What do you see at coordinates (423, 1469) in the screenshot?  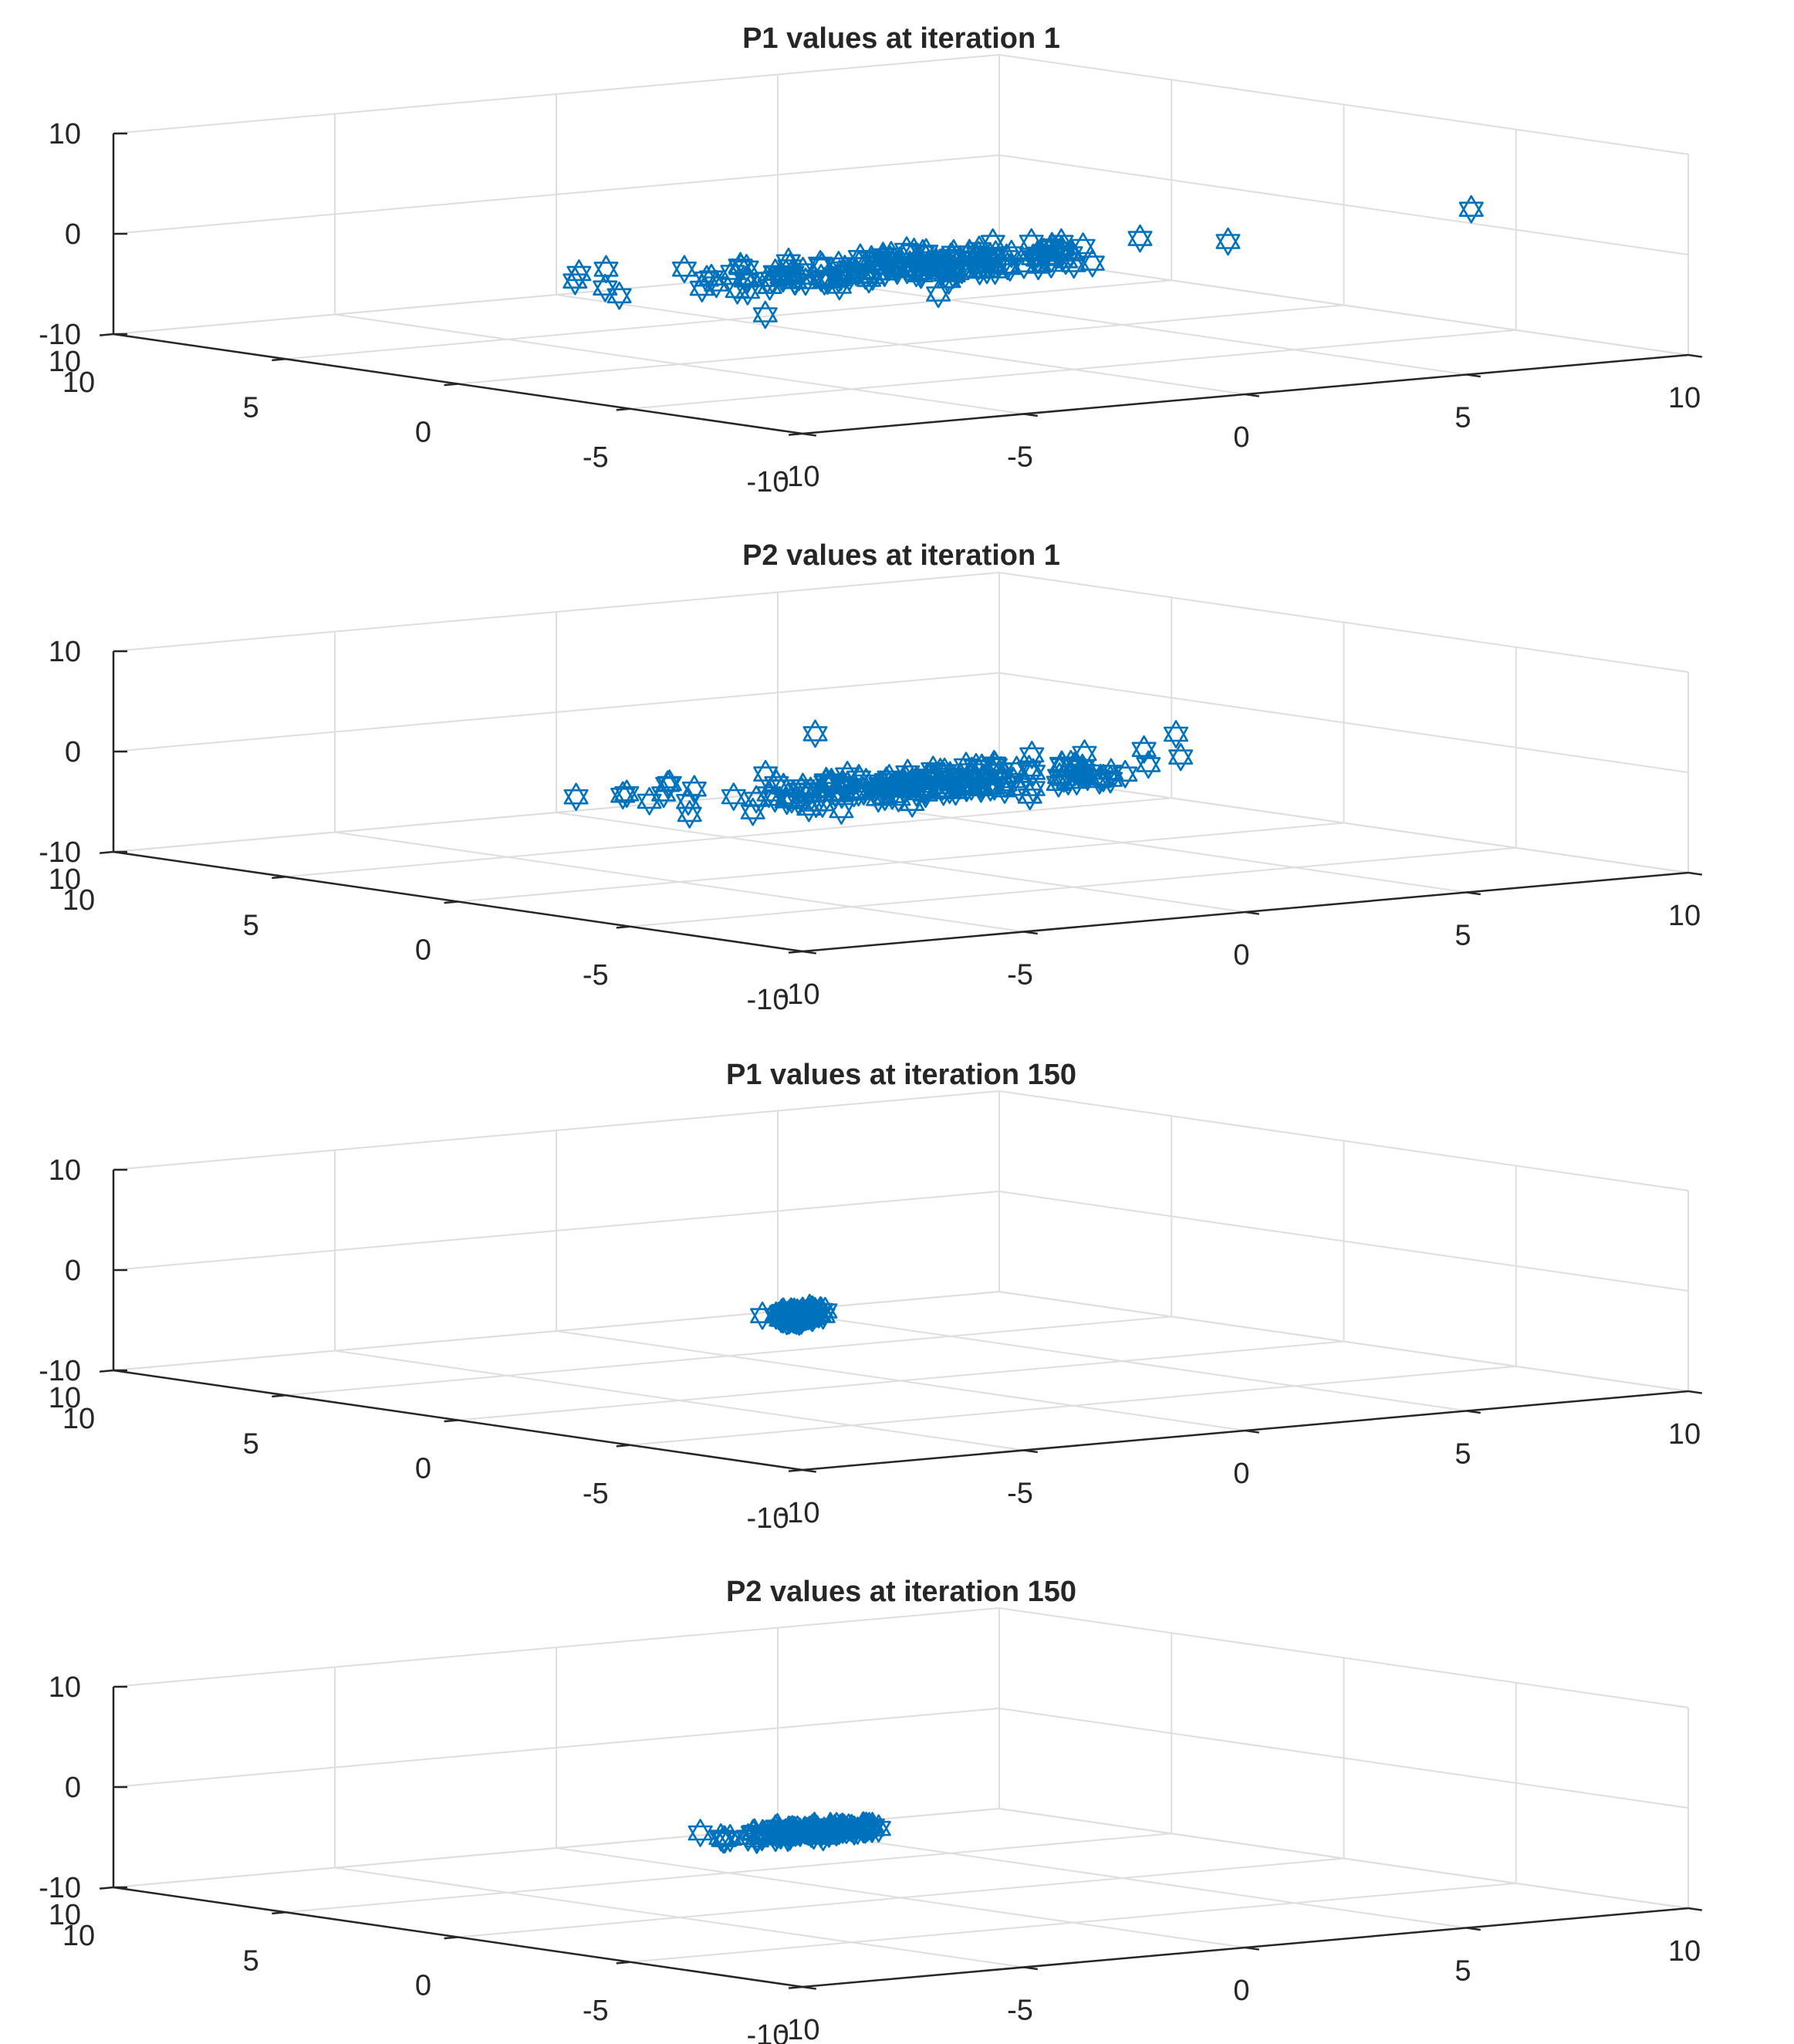 I see `y-tick-label: 0` at bounding box center [423, 1469].